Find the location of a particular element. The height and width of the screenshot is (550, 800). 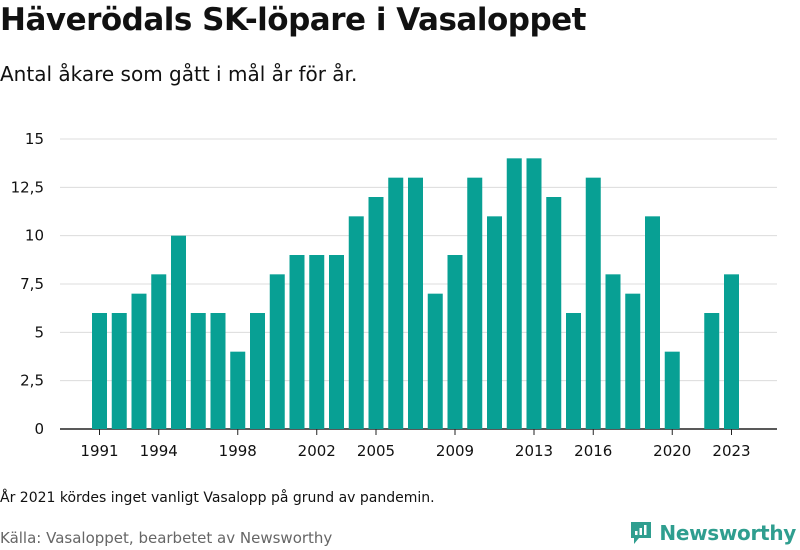

x-tick-label: 2016 is located at coordinates (593, 451).